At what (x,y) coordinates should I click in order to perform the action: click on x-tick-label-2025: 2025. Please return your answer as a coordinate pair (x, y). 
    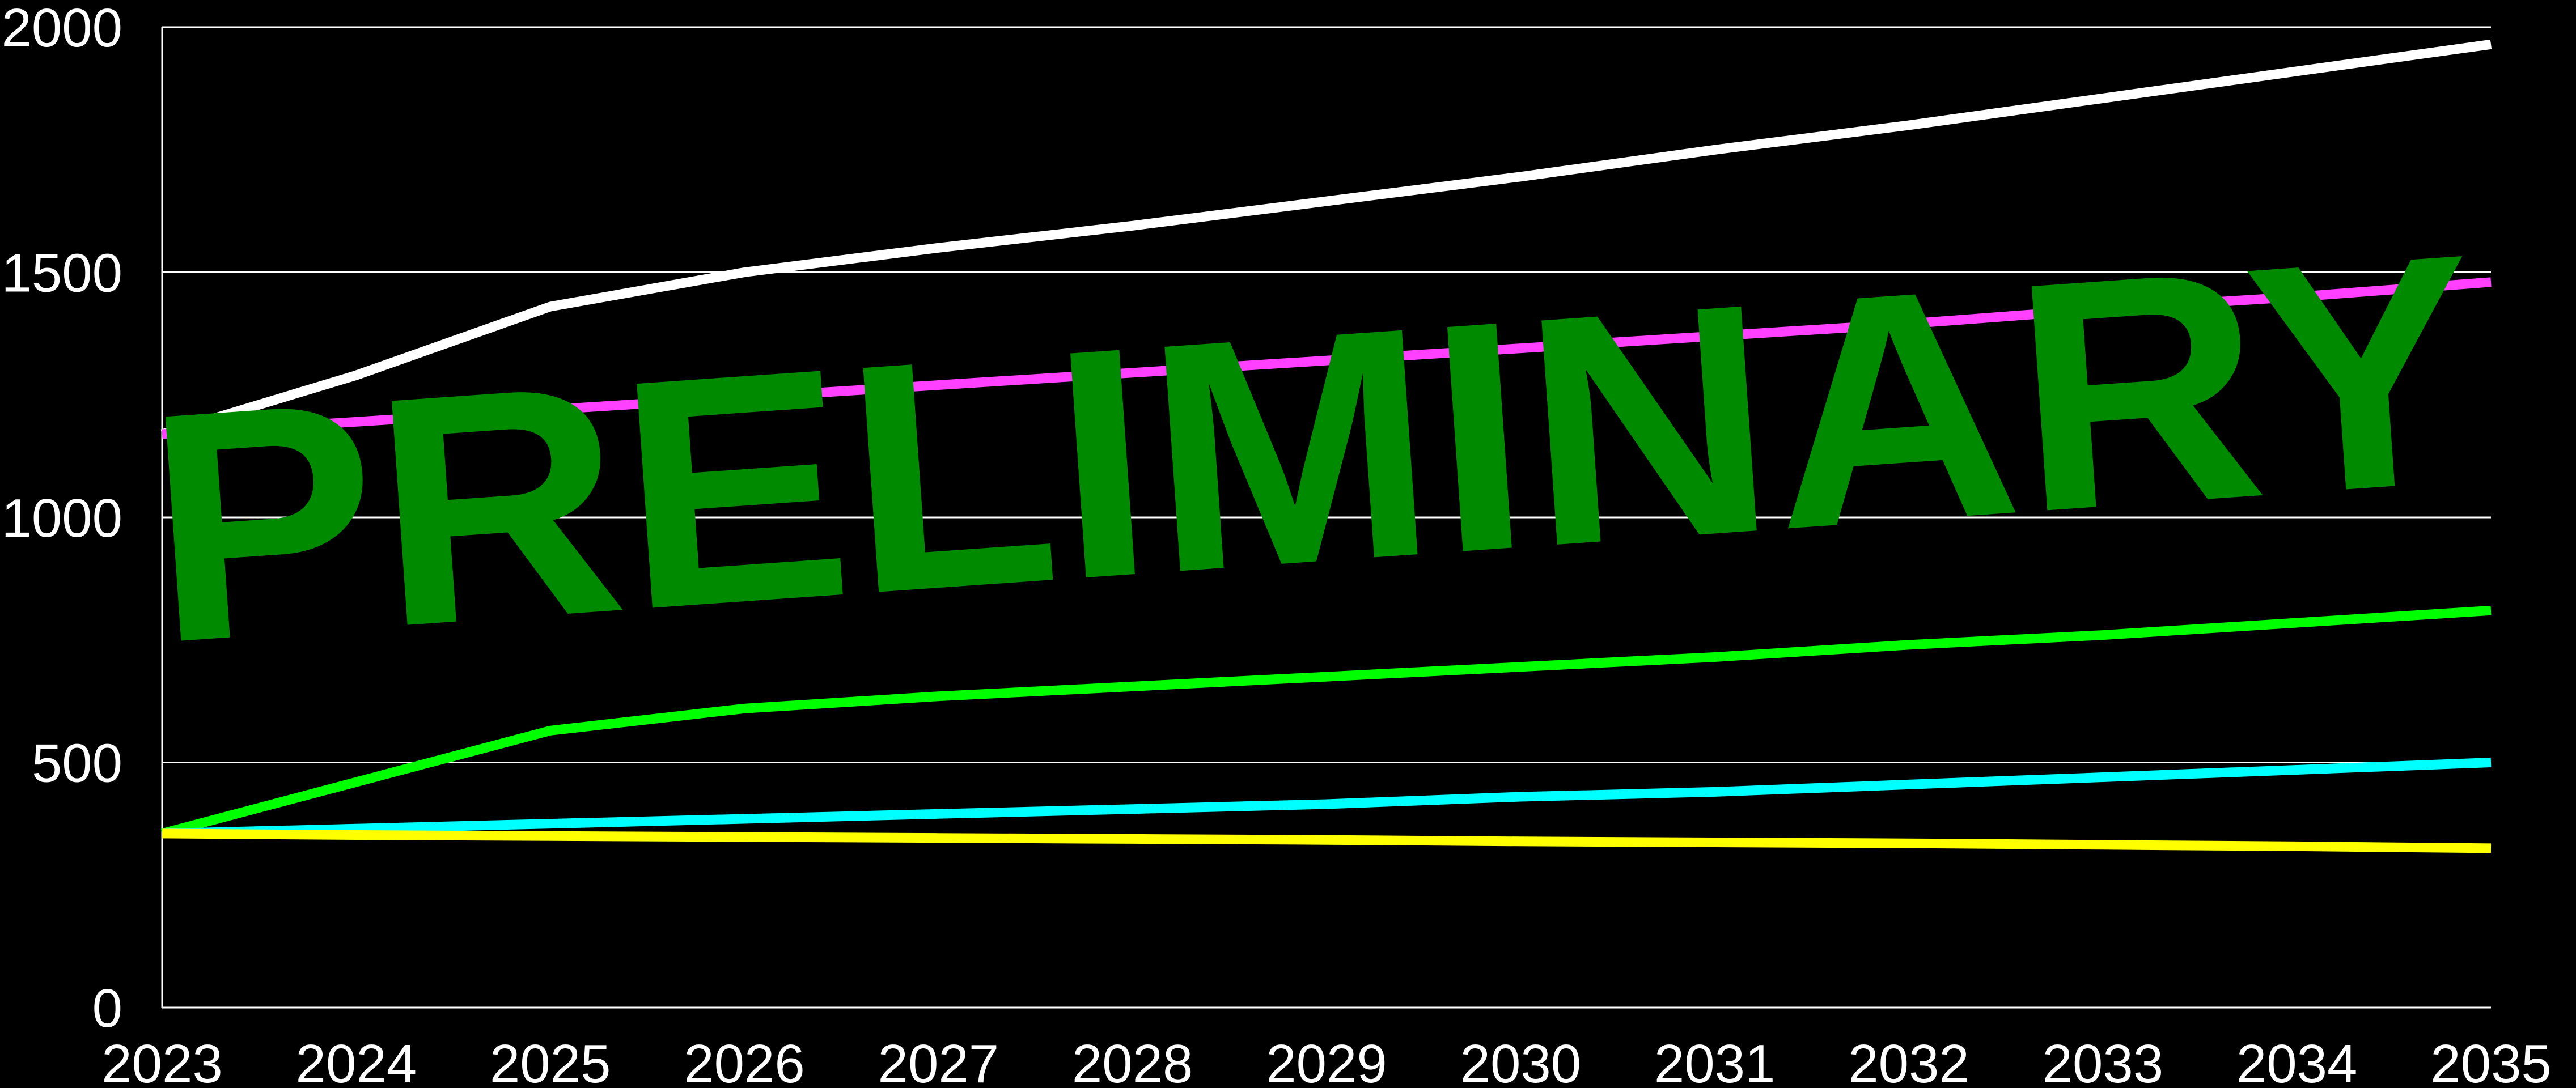
    Looking at the image, I should click on (550, 1061).